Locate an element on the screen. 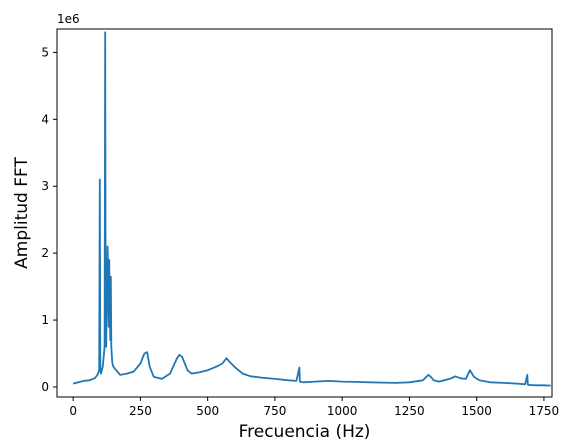 This screenshot has width=562, height=441. x-tick-label: 750 is located at coordinates (274, 411).